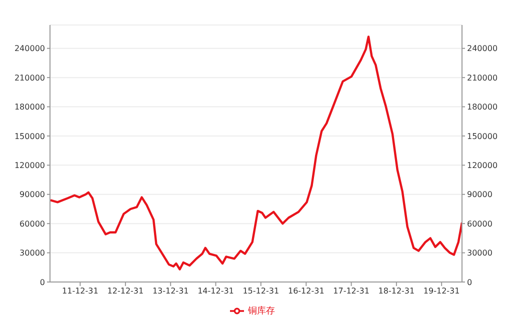  What do you see at coordinates (261, 291) in the screenshot?
I see `x-tick-label: 15-12-31` at bounding box center [261, 291].